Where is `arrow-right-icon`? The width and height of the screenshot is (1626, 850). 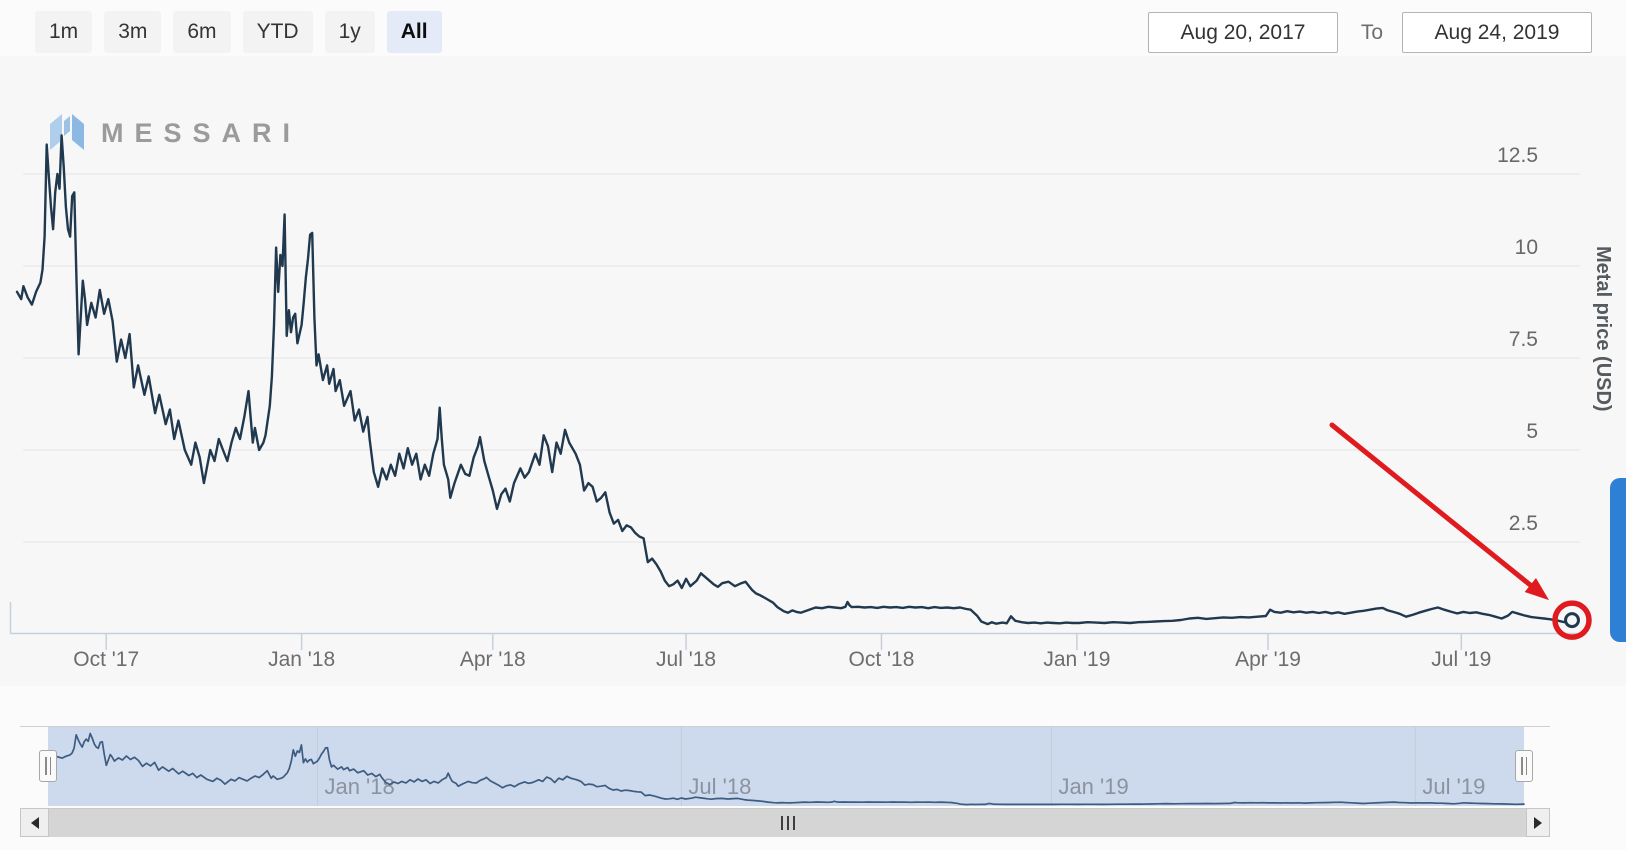 arrow-right-icon is located at coordinates (1538, 822).